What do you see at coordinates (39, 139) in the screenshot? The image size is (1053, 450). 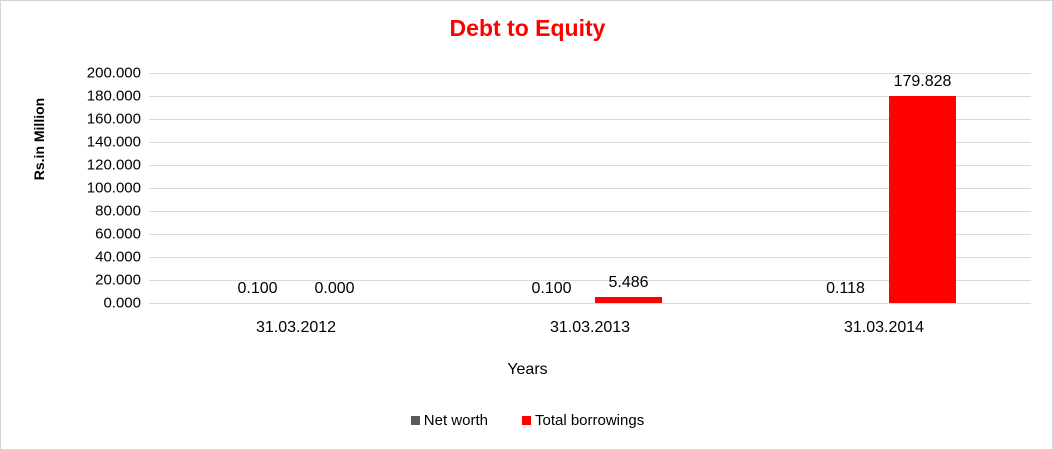 I see `y-axis-title: Rs.in Million` at bounding box center [39, 139].